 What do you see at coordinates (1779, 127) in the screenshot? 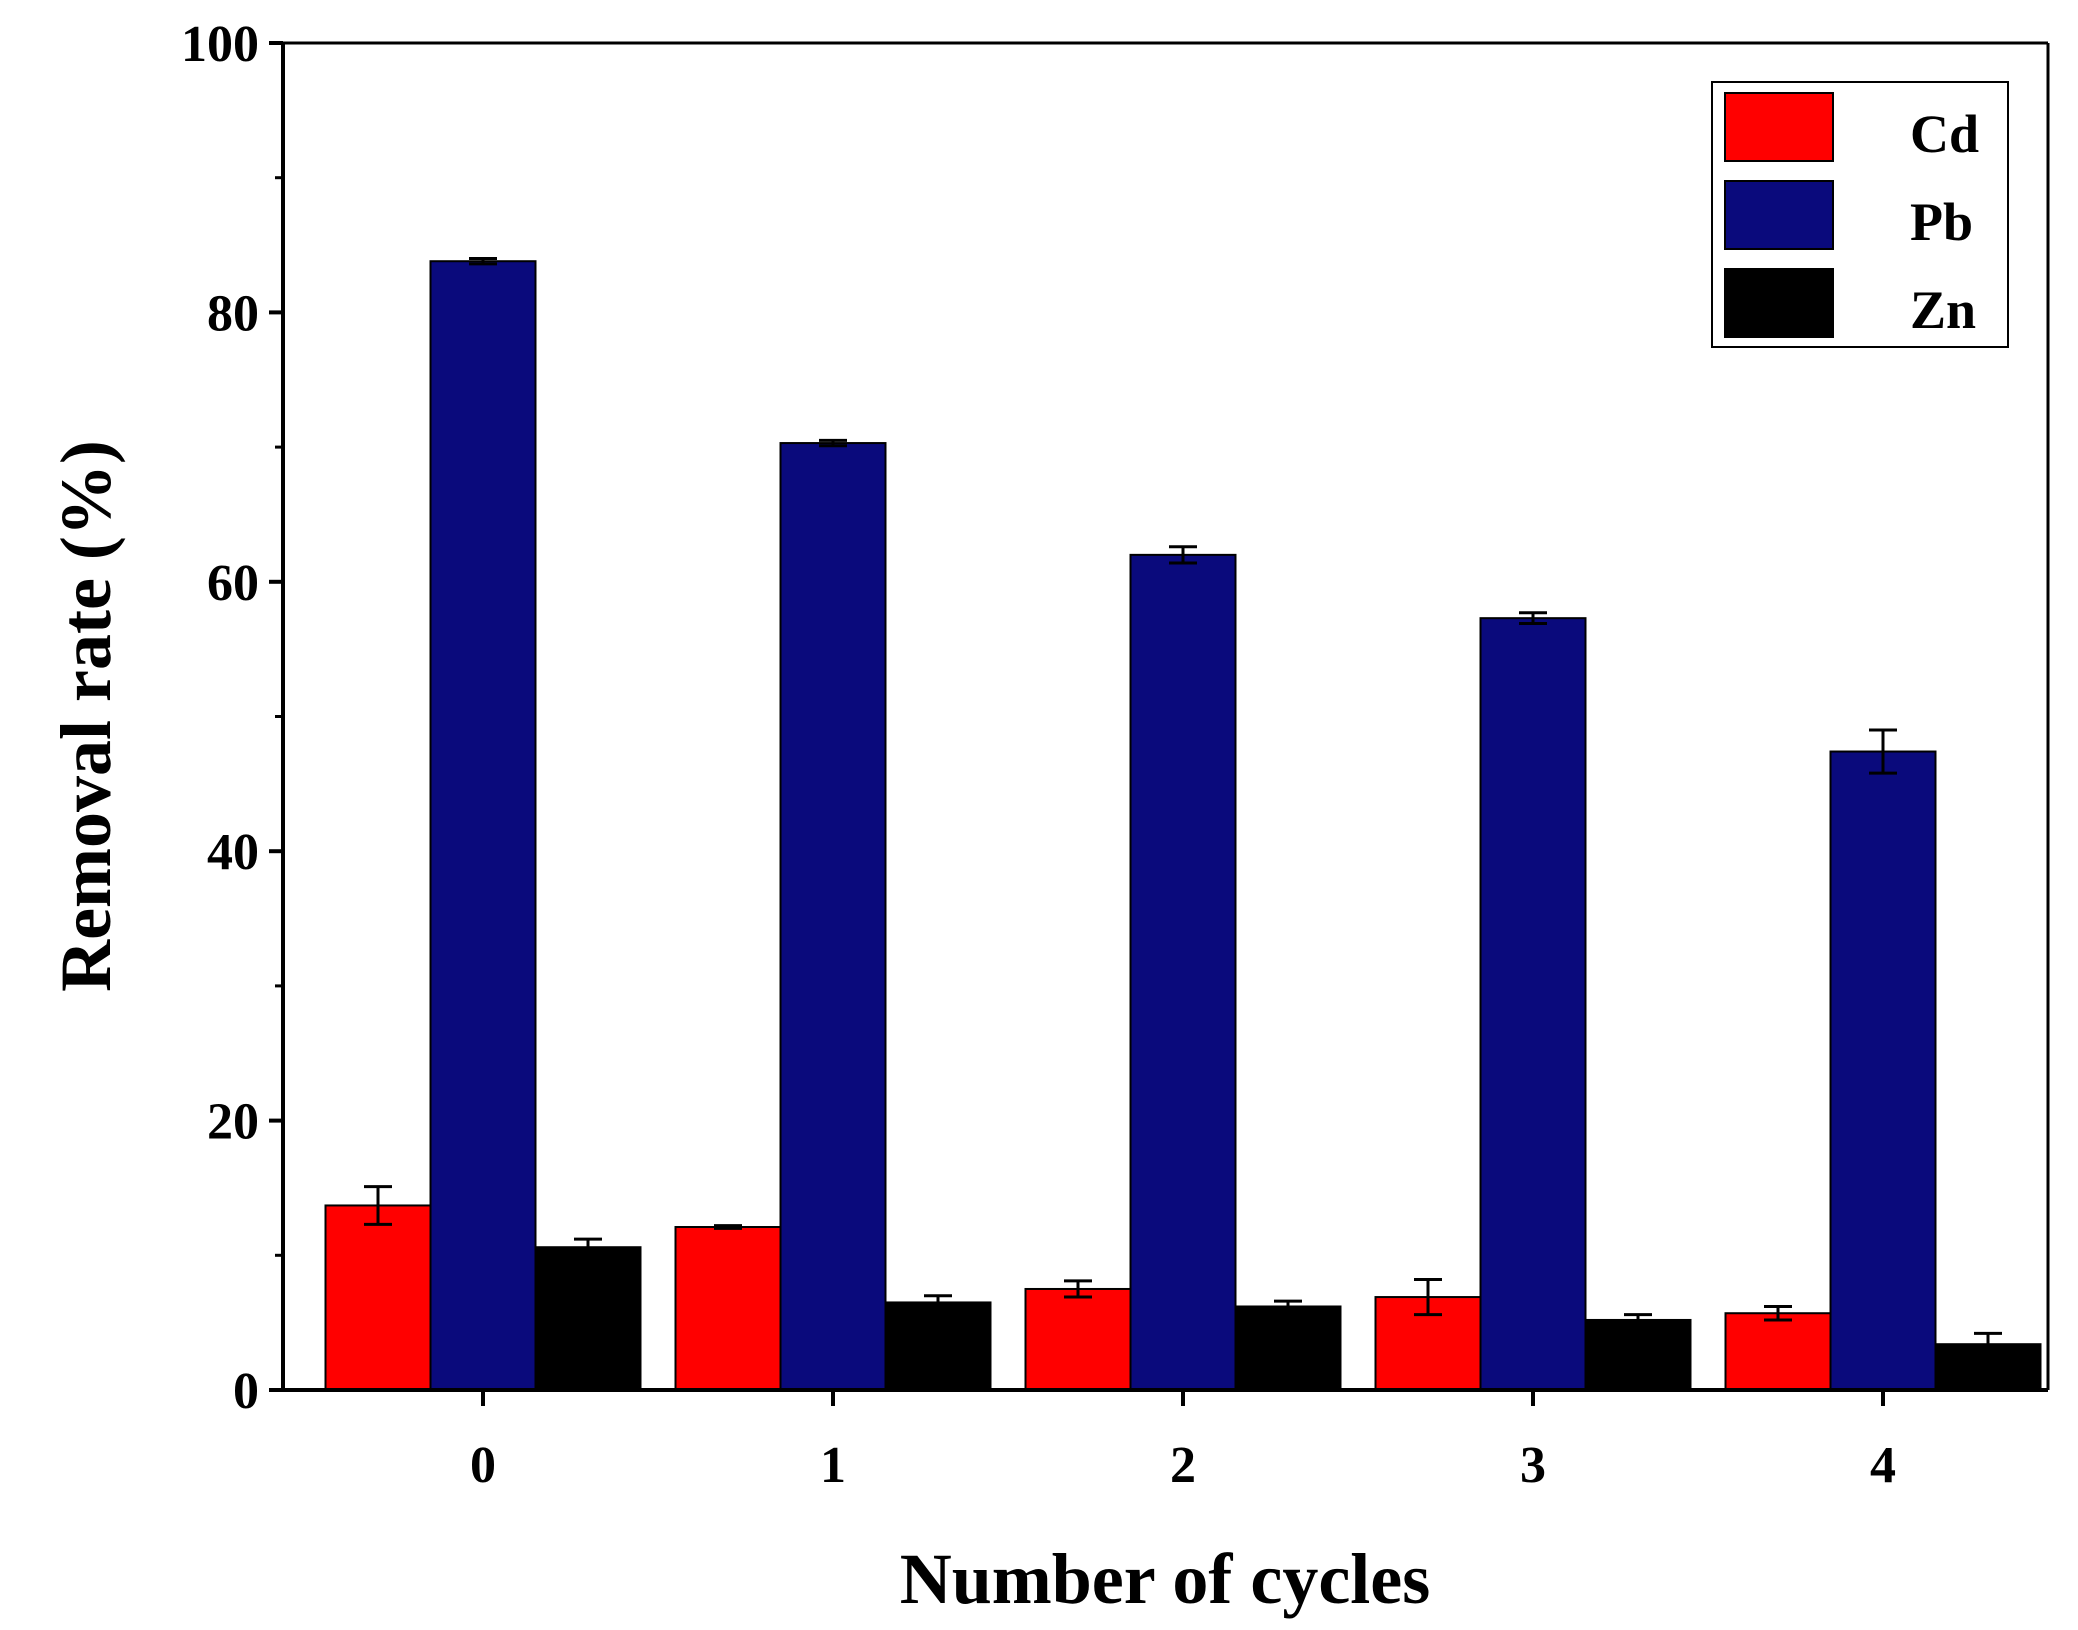
I see `legend-swatch-cd` at bounding box center [1779, 127].